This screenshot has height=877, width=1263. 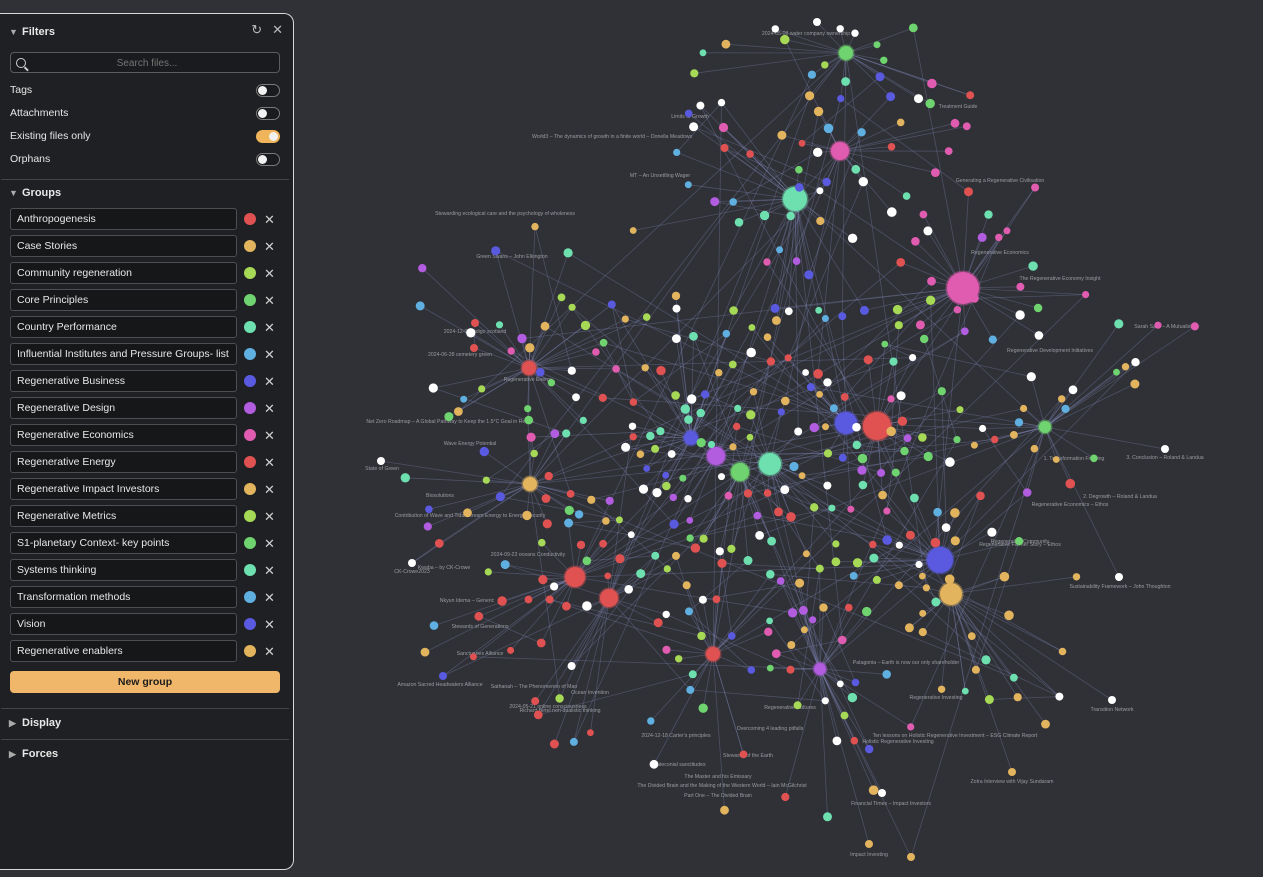 What do you see at coordinates (123, 597) in the screenshot?
I see `group-query-input: Transformation methods` at bounding box center [123, 597].